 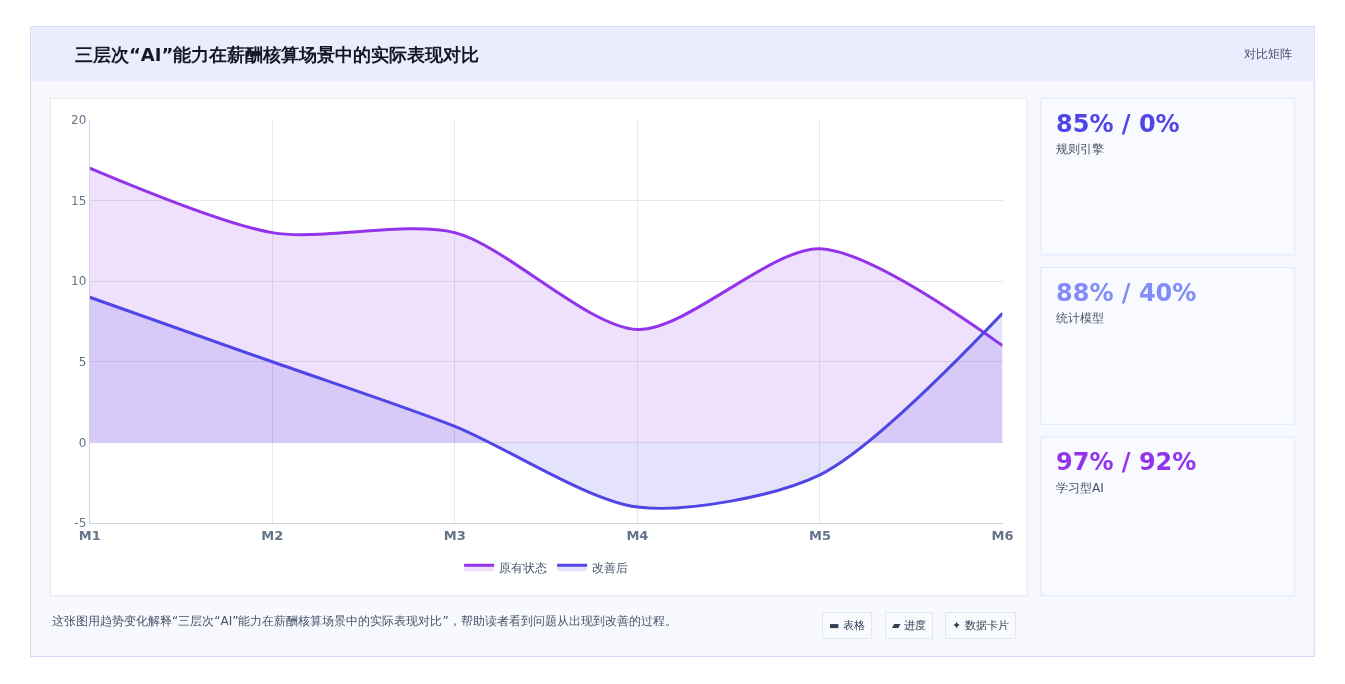 What do you see at coordinates (1080, 488) in the screenshot?
I see `text: 学习型AI` at bounding box center [1080, 488].